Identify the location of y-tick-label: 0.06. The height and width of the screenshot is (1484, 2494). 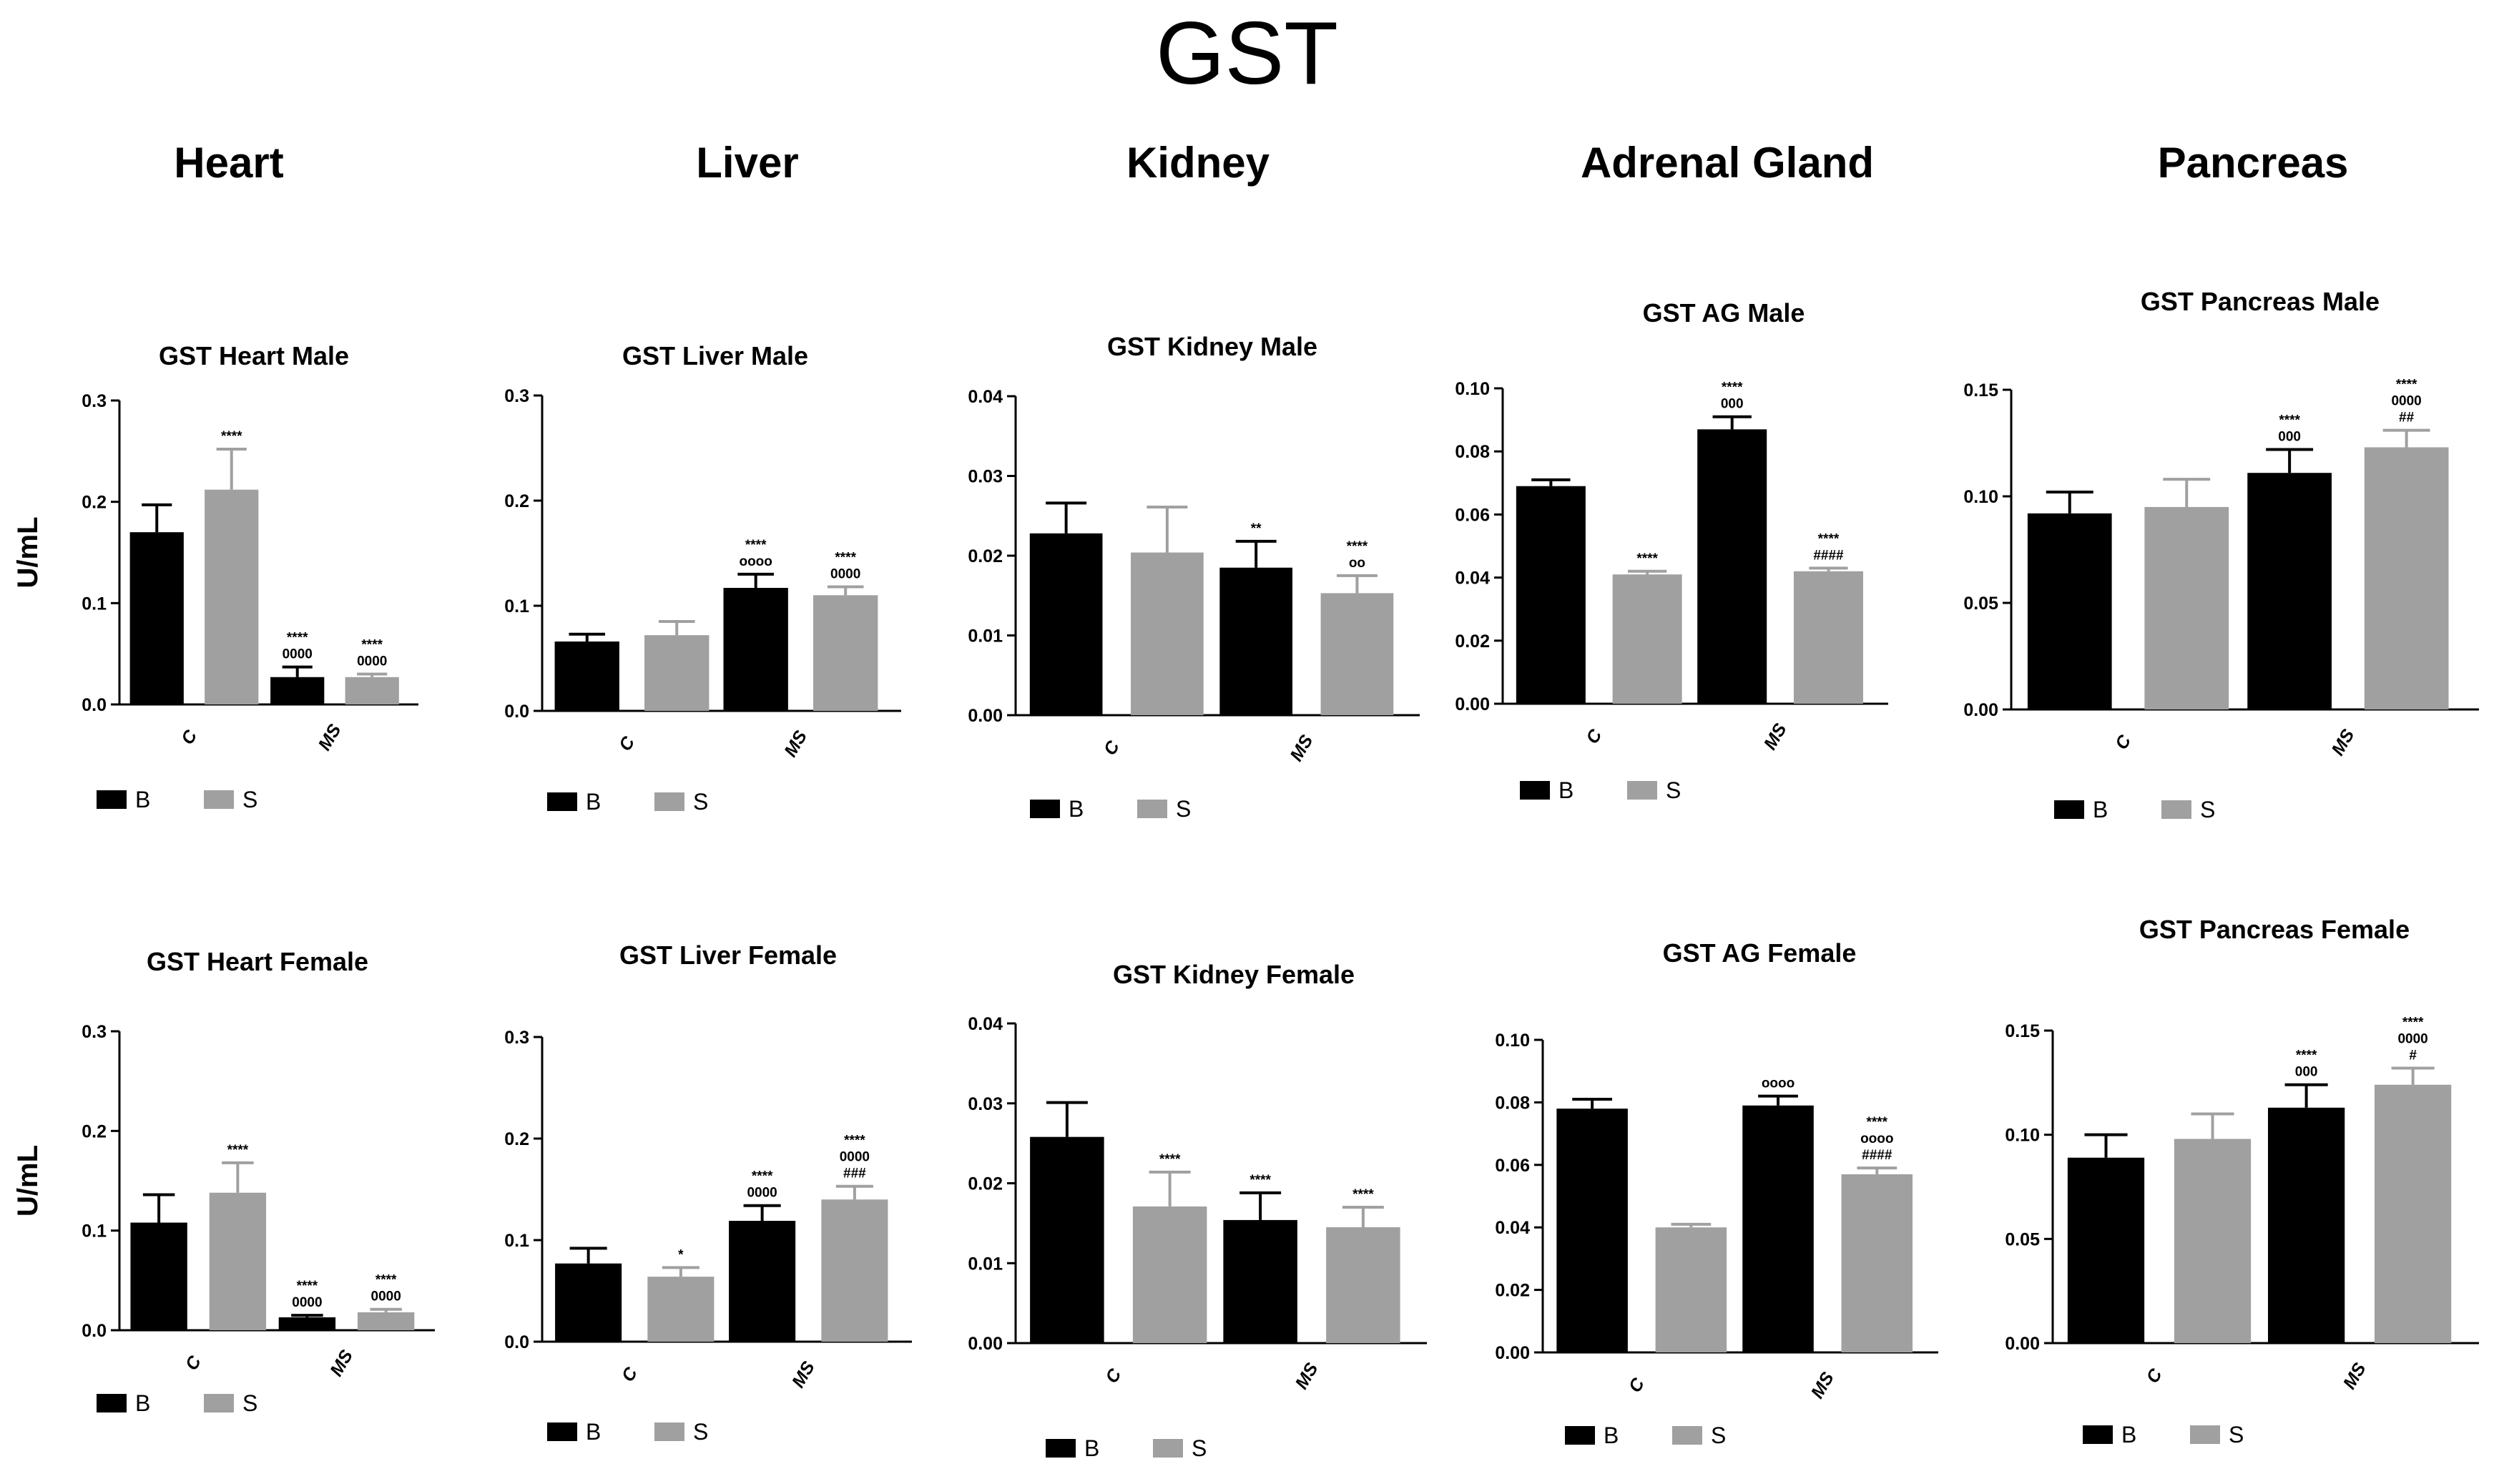
(1472, 515).